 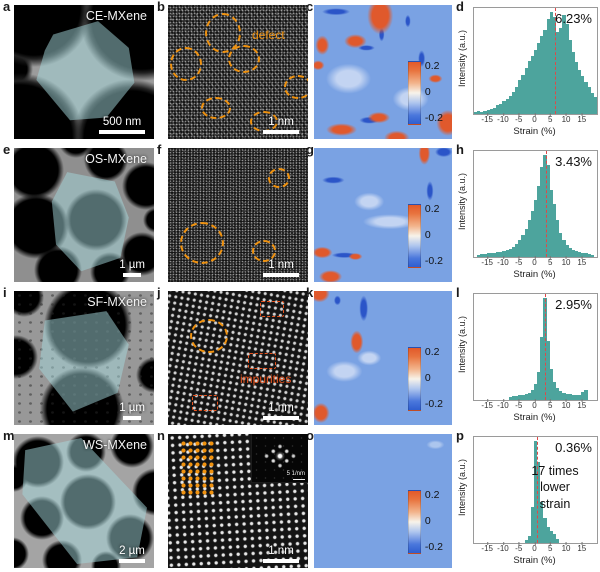 I want to click on panel-b-hrtem-image: defect 1 nm, so click(x=238, y=72).